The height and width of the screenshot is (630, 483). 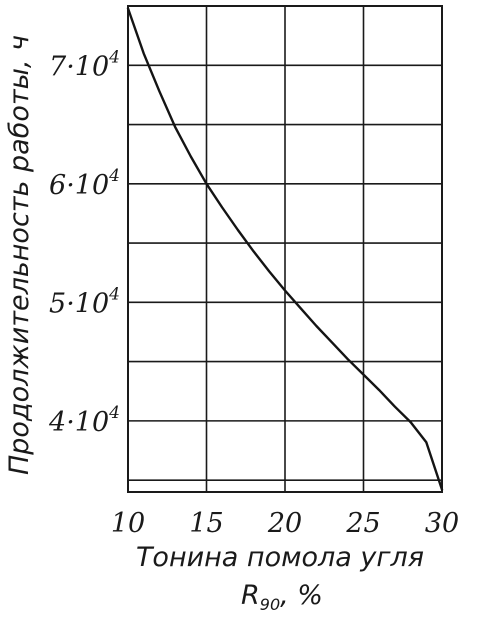 I want to click on y-axis-title: Продолжительность работы, ч, so click(x=19, y=255).